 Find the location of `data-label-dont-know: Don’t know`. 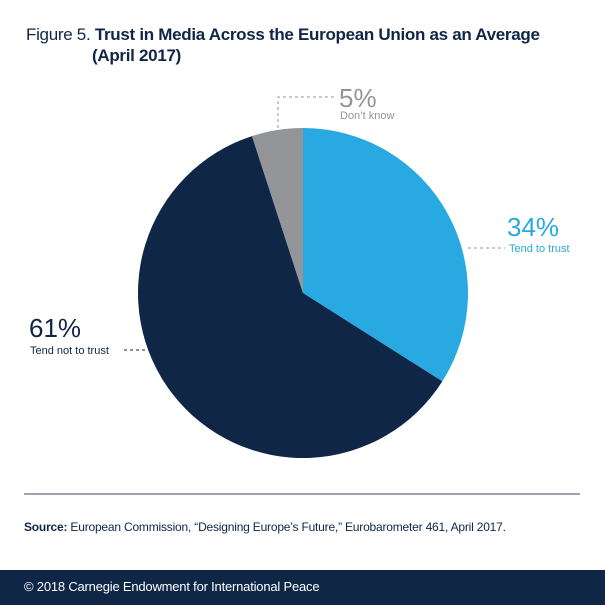

data-label-dont-know: Don’t know is located at coordinates (367, 116).